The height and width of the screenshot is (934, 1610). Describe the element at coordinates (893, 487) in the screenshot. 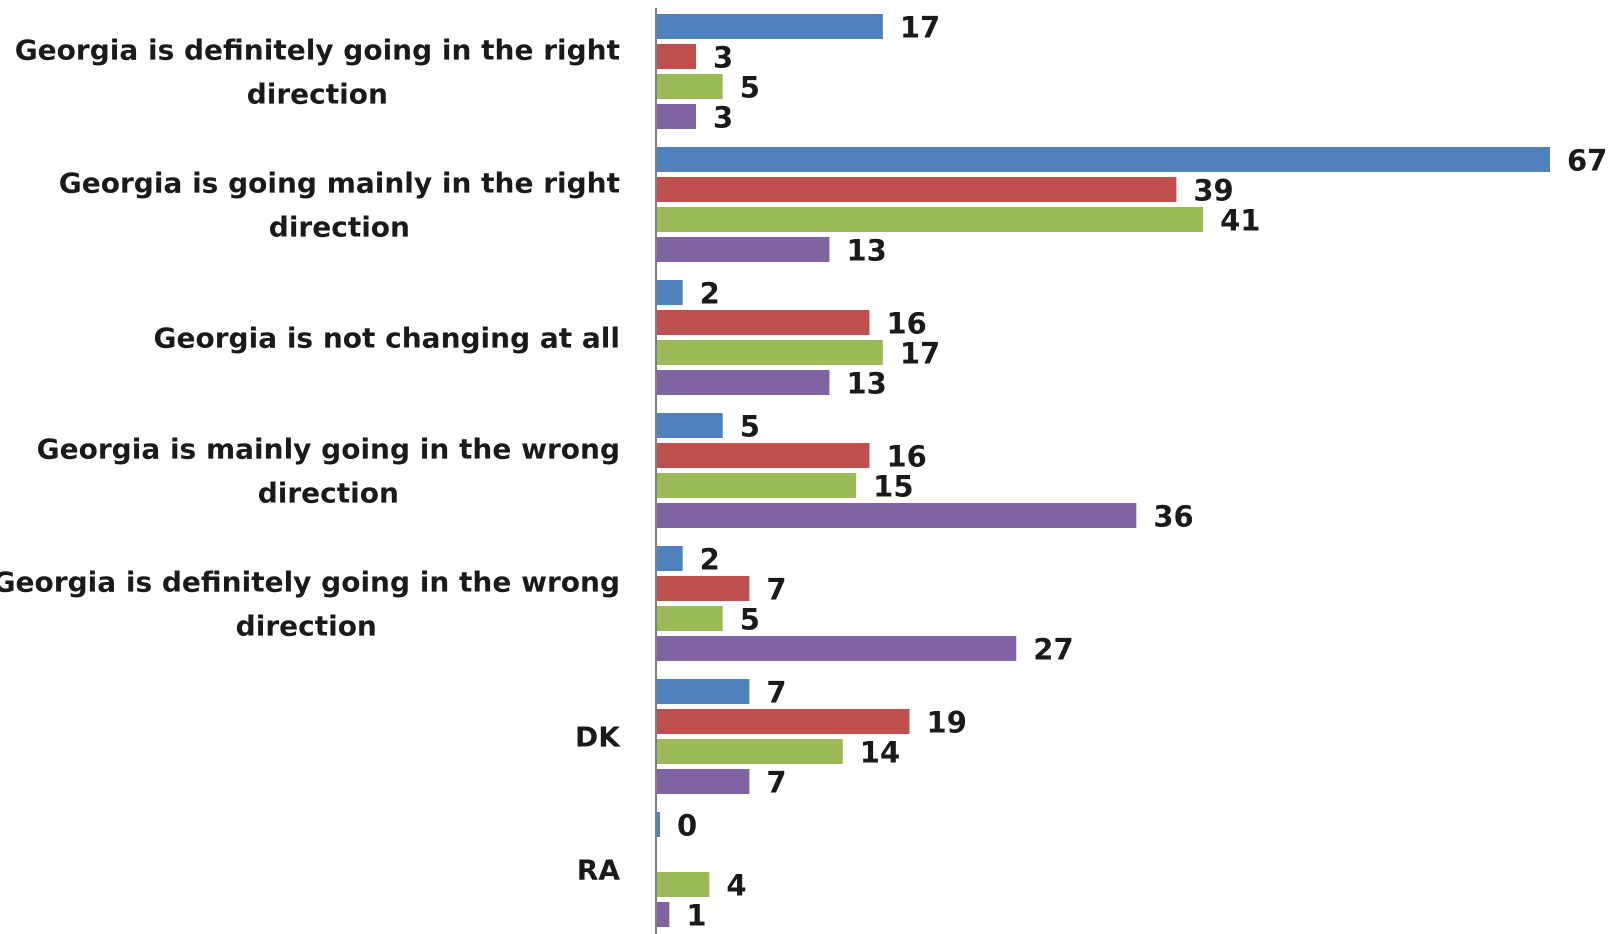

I see `data-label: 15` at that location.